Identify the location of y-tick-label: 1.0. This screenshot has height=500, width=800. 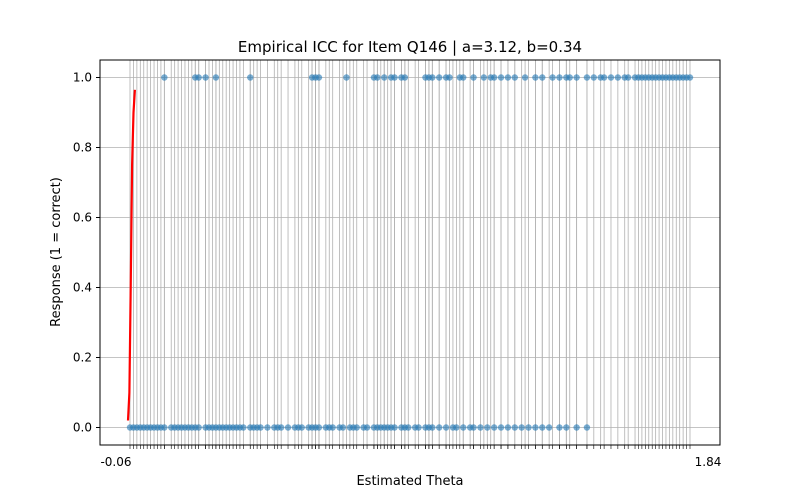
(82, 78).